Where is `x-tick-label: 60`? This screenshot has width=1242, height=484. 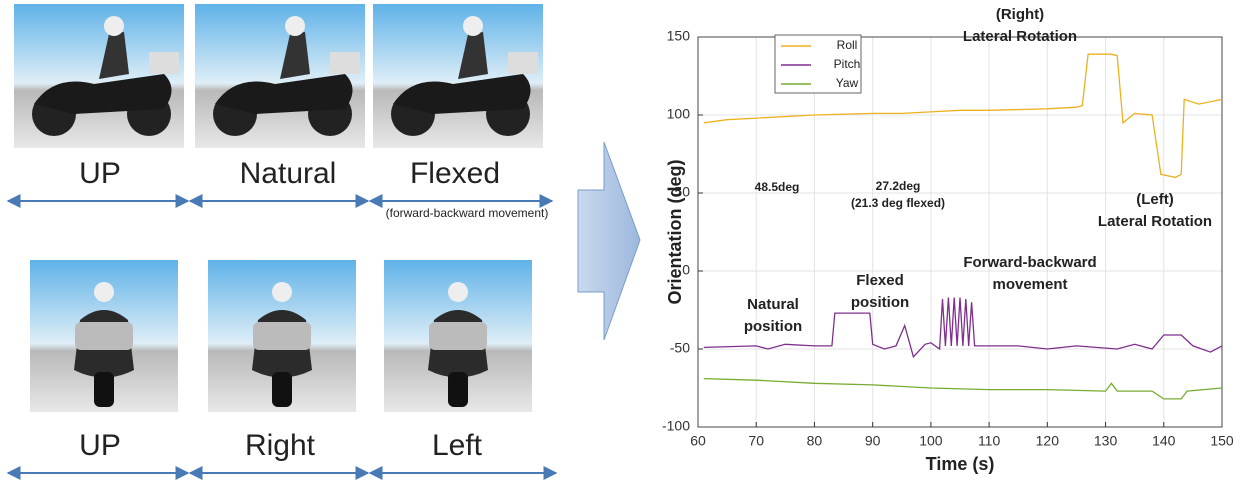 x-tick-label: 60 is located at coordinates (698, 441).